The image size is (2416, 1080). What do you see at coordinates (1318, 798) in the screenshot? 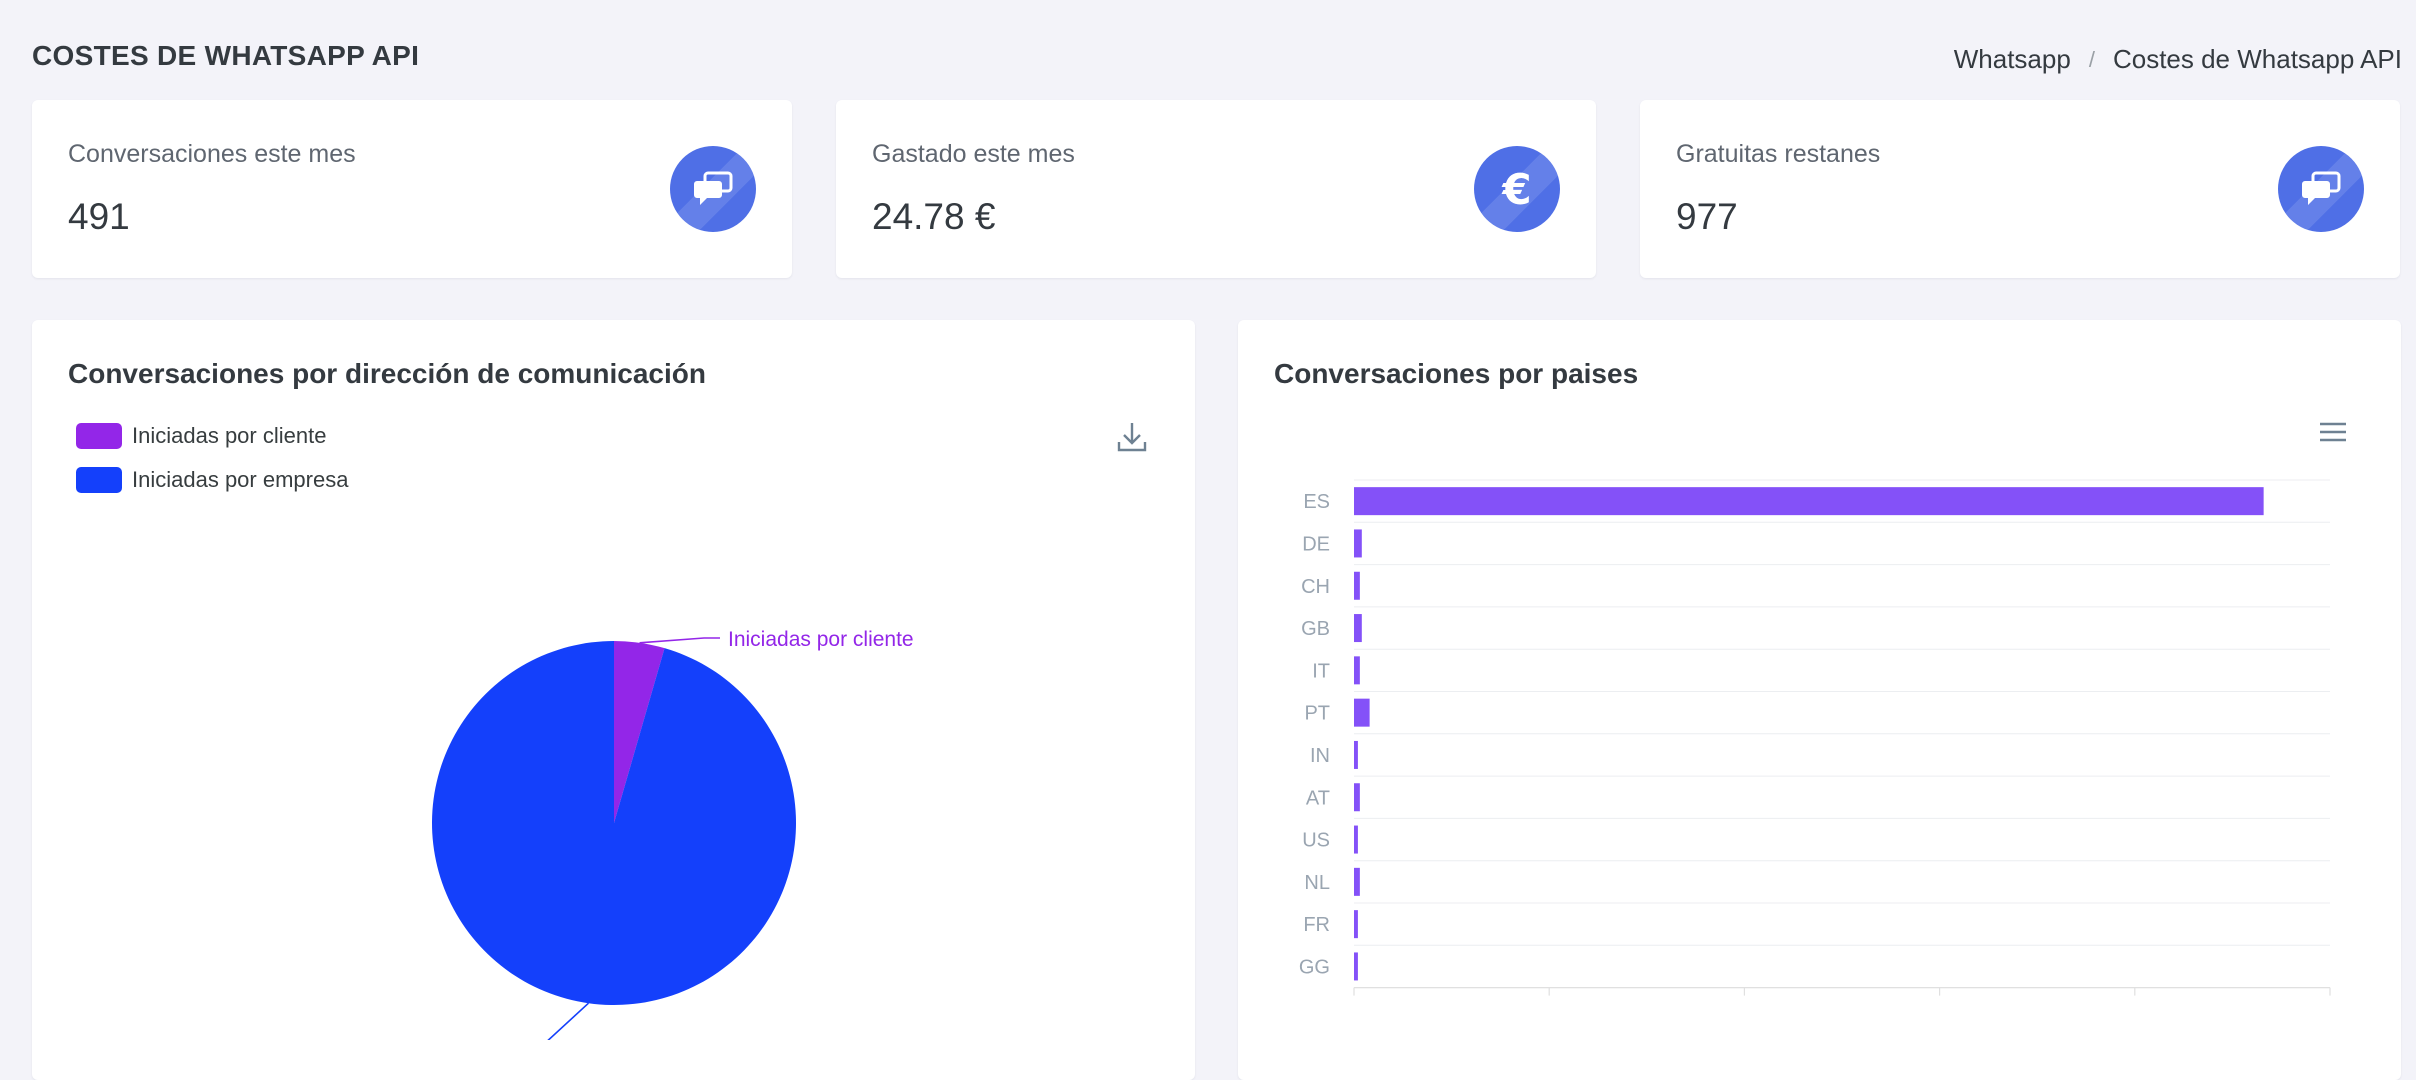
I see `y-category-label: AT` at bounding box center [1318, 798].